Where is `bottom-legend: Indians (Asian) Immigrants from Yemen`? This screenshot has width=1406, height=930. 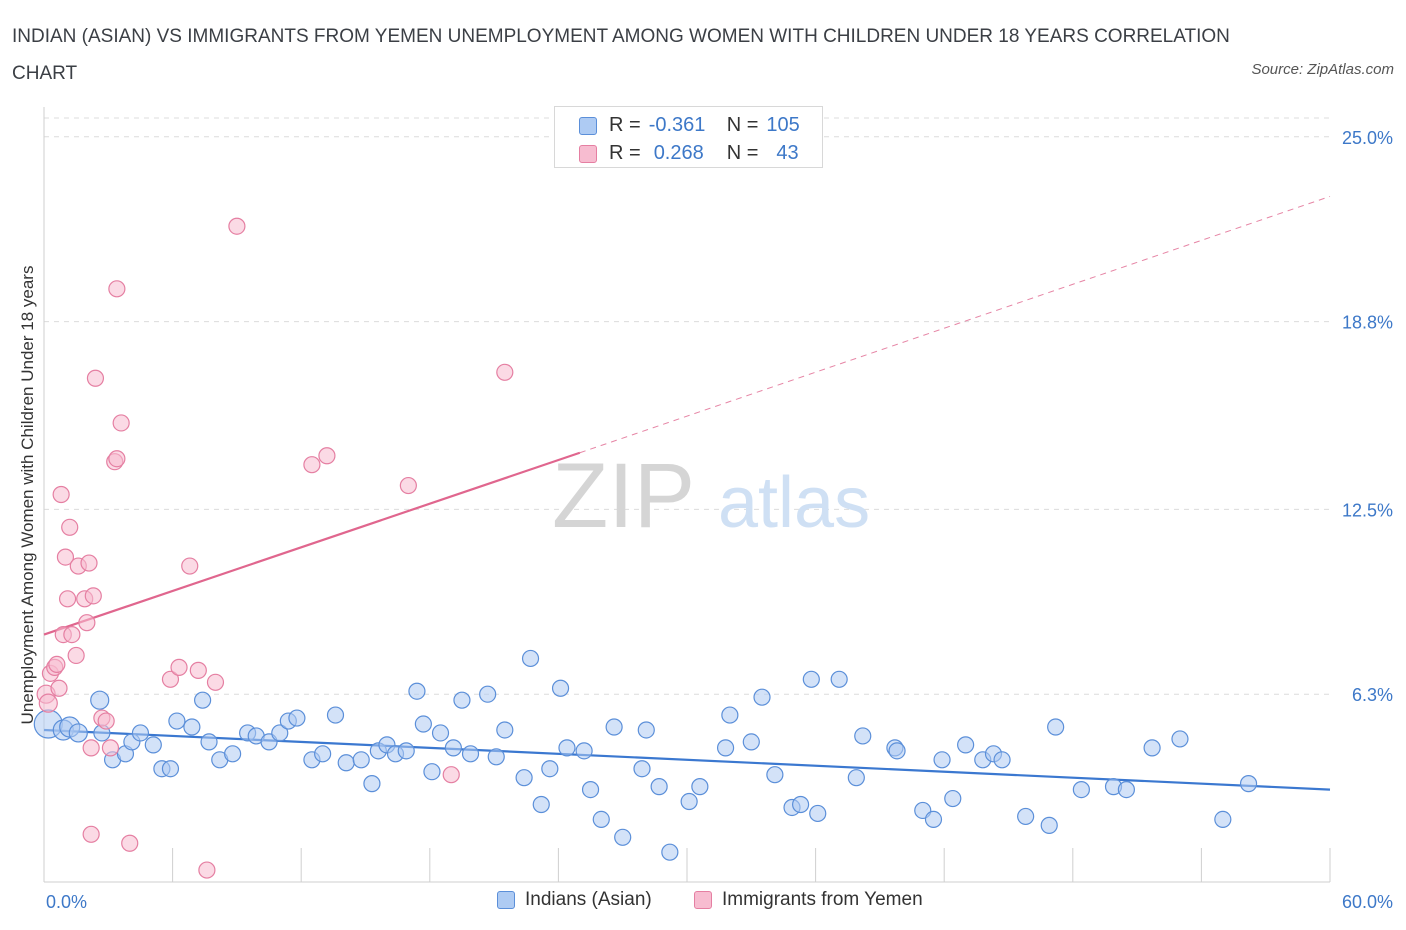 bottom-legend: Indians (Asian) Immigrants from Yemen is located at coordinates (703, 902).